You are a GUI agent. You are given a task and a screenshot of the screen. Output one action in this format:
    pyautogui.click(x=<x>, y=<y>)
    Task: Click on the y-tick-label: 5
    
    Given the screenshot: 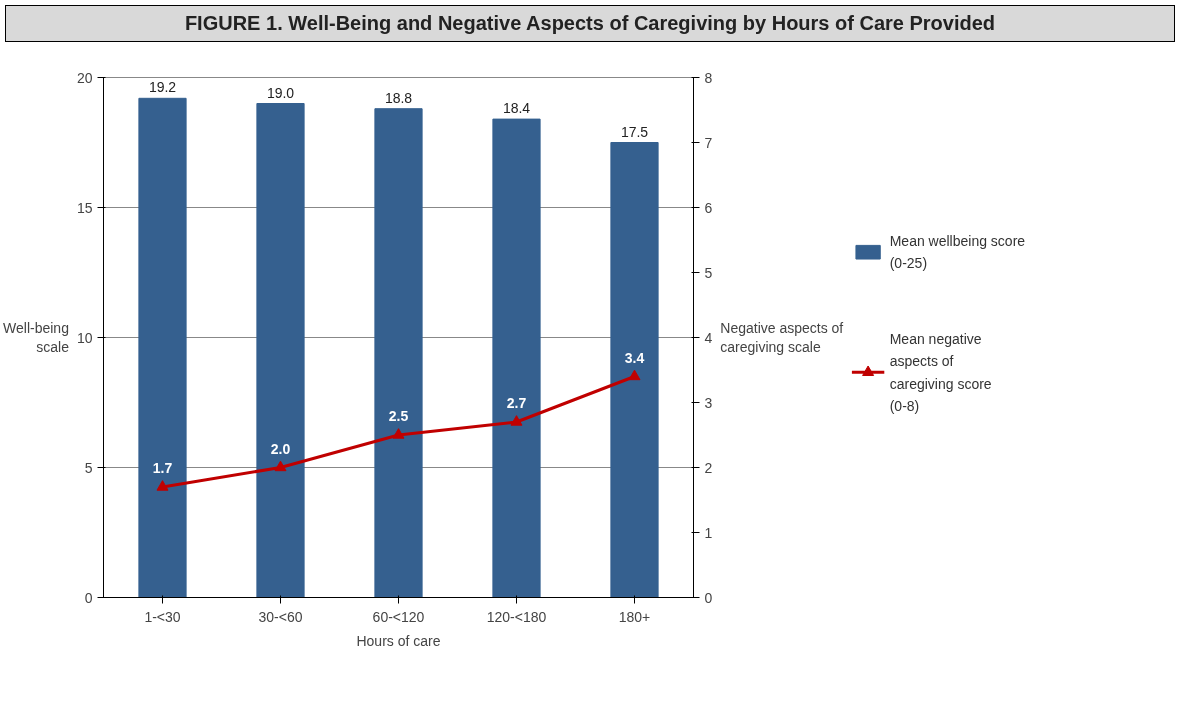 What is the action you would take?
    pyautogui.click(x=88, y=467)
    